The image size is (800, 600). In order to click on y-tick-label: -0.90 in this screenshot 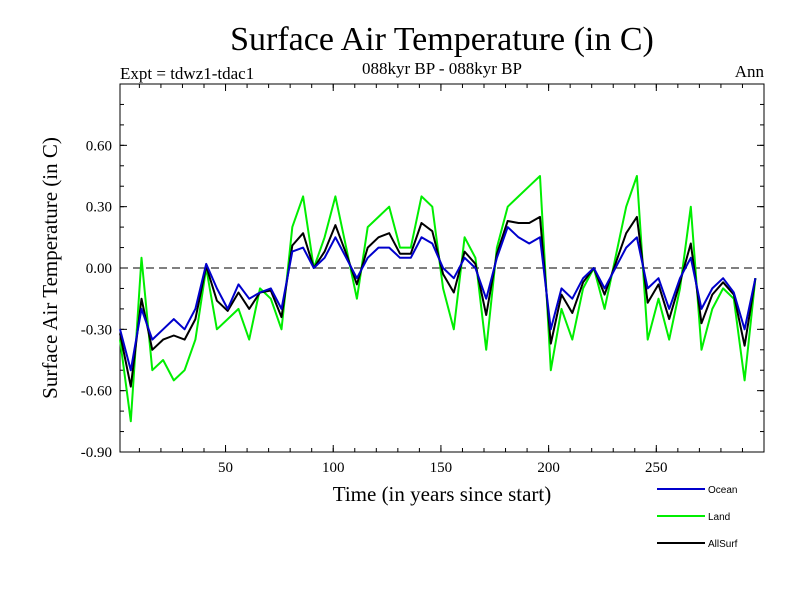, I will do `click(96, 453)`.